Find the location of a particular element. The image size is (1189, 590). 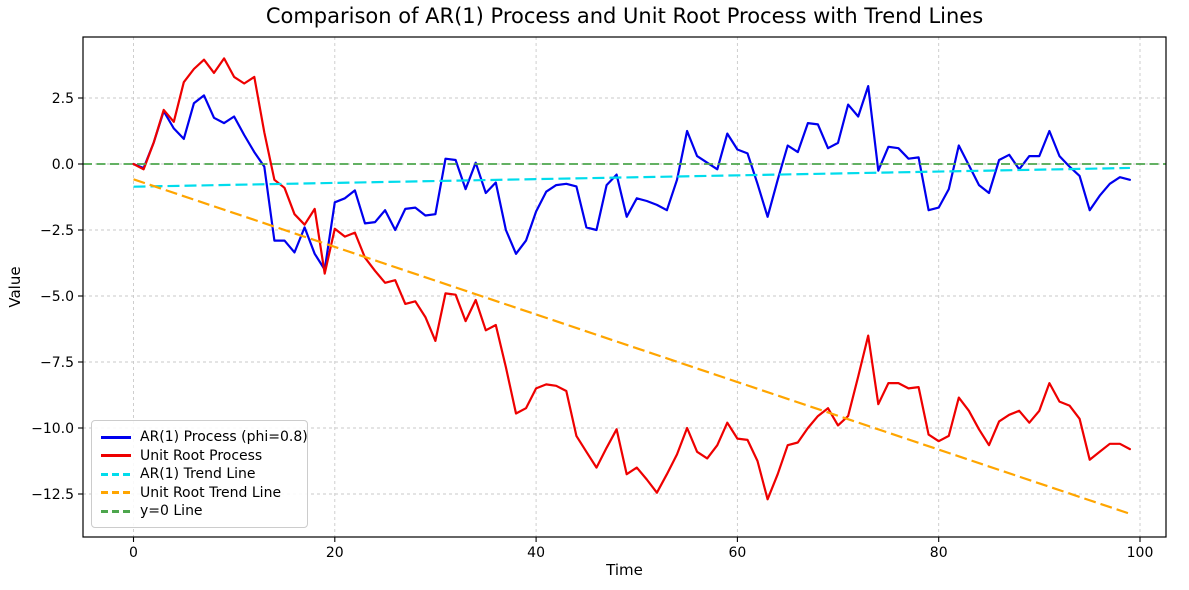

legend-item-4: y=0 Line is located at coordinates (199, 511).